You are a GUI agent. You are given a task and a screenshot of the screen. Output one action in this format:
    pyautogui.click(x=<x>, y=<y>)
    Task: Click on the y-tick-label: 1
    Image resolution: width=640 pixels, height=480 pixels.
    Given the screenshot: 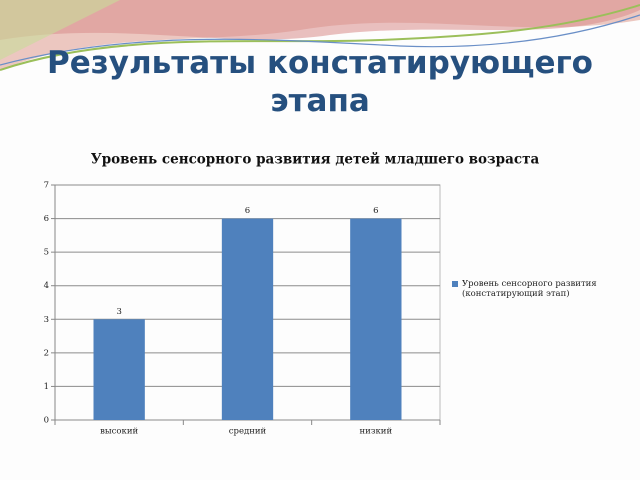 What is the action you would take?
    pyautogui.click(x=46, y=387)
    